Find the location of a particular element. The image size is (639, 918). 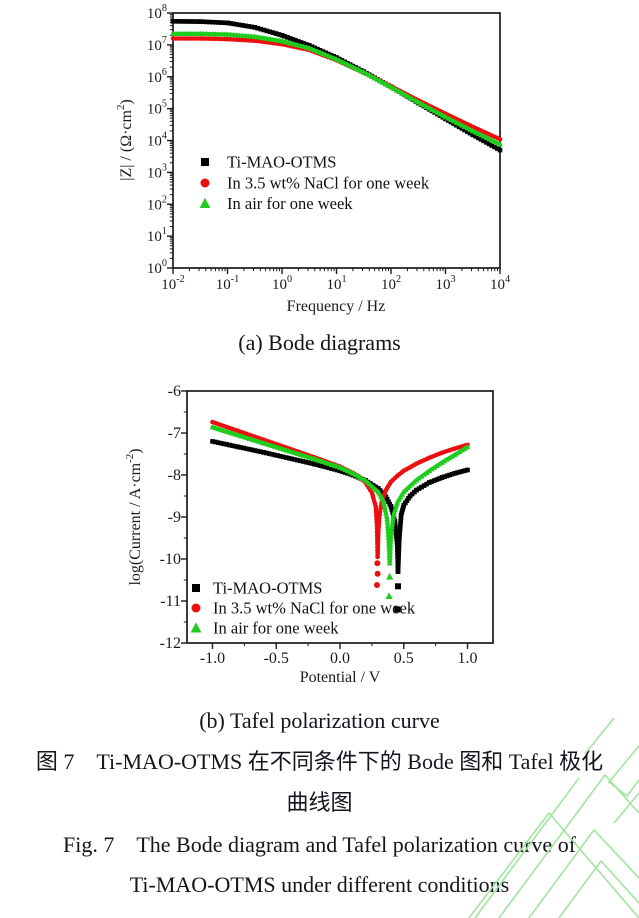

svg-text: -0.5 is located at coordinates (276, 658).